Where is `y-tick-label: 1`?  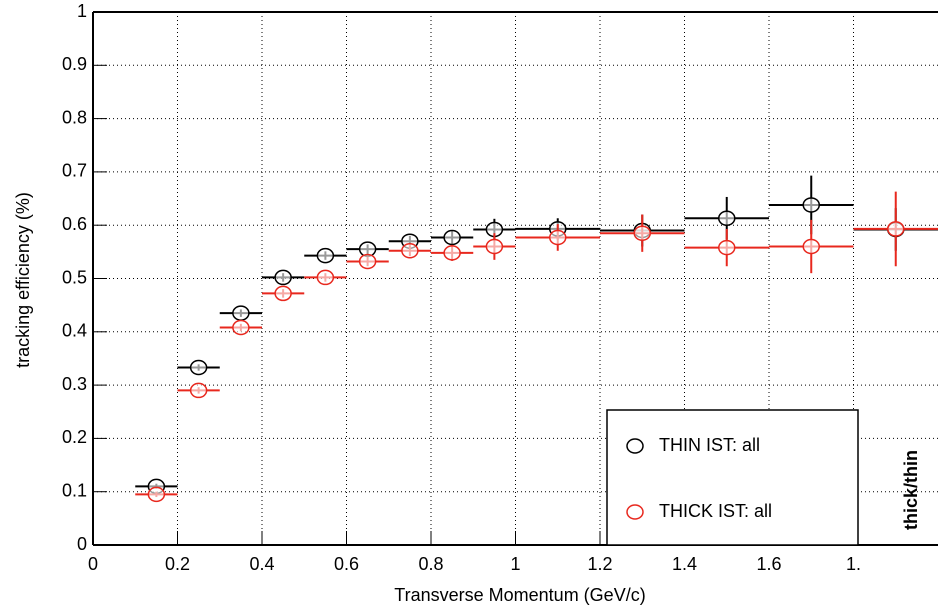 y-tick-label: 1 is located at coordinates (82, 11).